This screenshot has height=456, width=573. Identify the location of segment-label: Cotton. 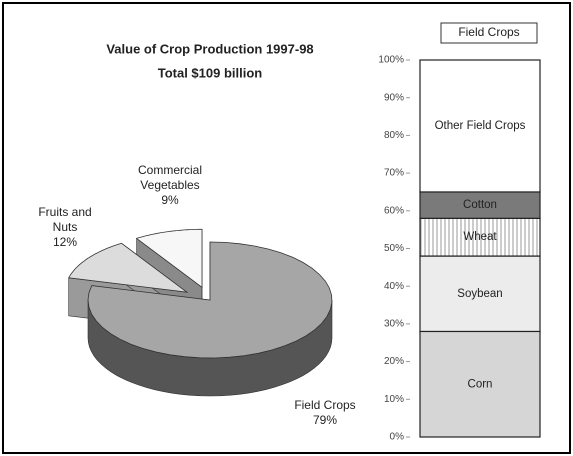
(480, 205).